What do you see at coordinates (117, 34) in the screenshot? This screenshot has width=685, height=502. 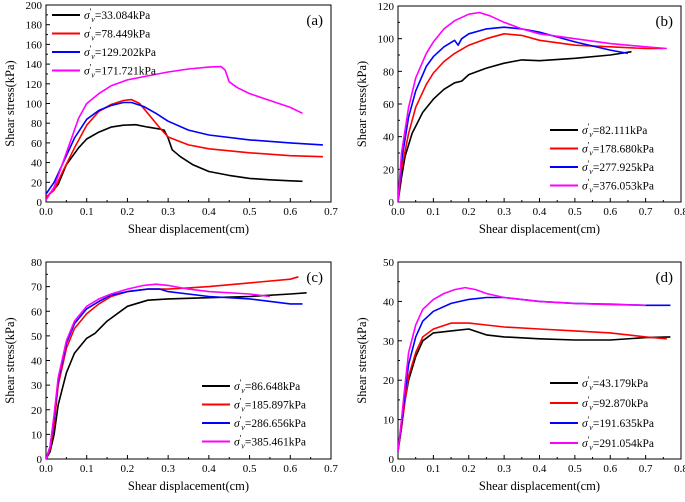 I see `legend-entry: σ'v=78.449kPa` at bounding box center [117, 34].